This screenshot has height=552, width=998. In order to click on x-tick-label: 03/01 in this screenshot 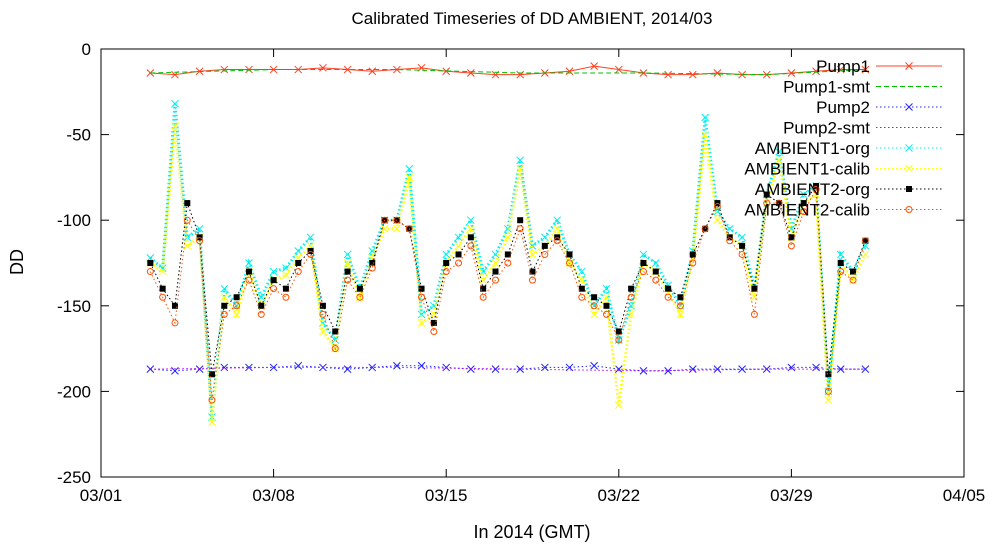, I will do `click(101, 495)`.